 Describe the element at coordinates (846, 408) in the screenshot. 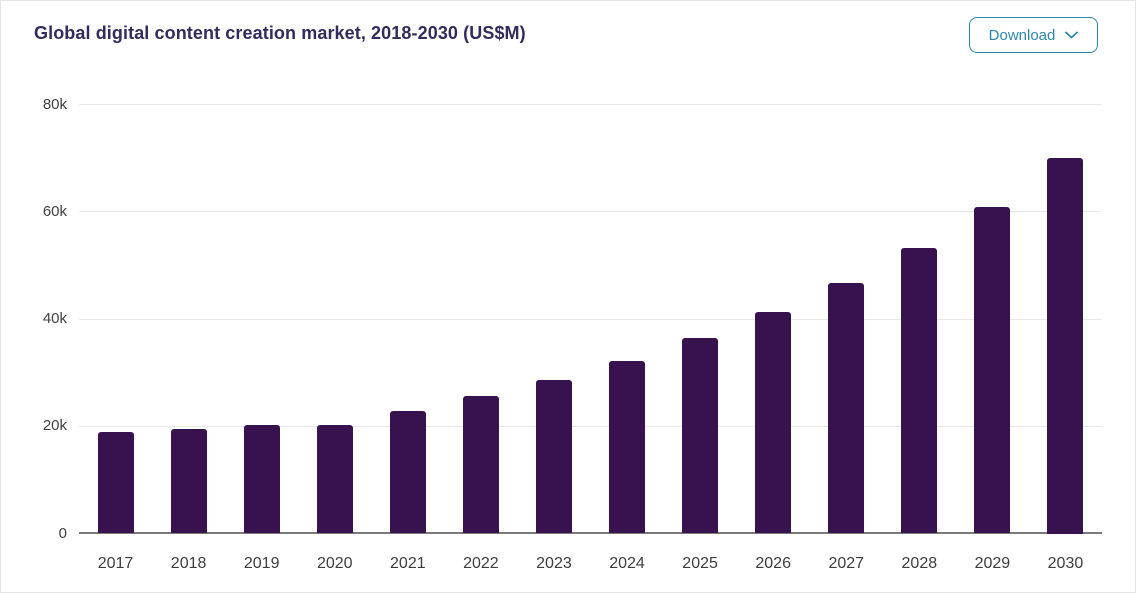

I see `bar-2027` at that location.